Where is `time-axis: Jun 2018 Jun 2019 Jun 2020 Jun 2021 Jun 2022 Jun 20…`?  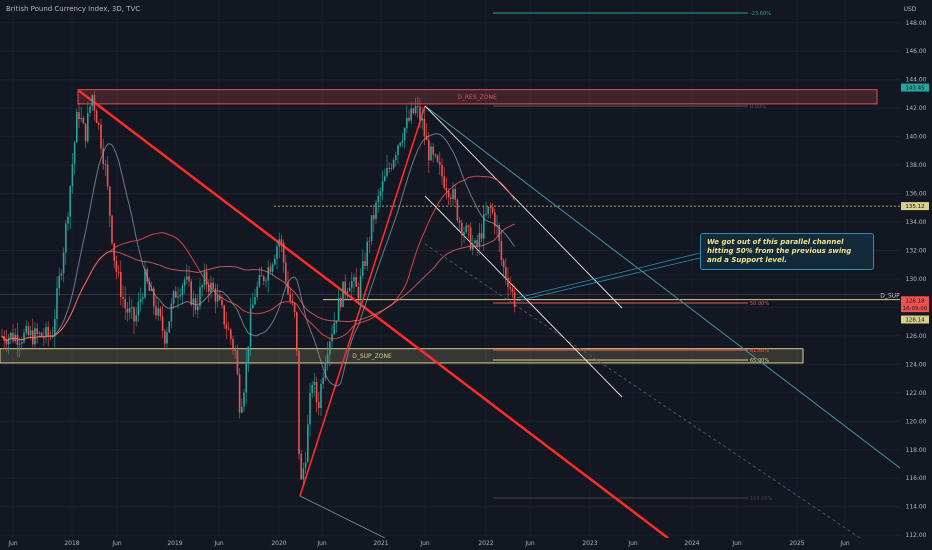
time-axis: Jun 2018 Jun 2019 Jun 2020 Jun 2021 Jun 2022 Jun 20… is located at coordinates (466, 544).